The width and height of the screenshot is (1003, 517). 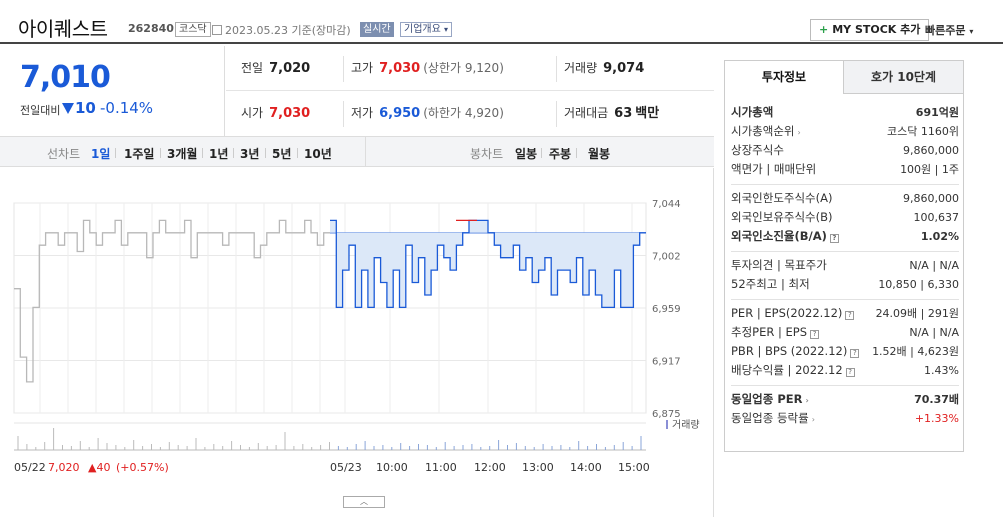 I want to click on market-badge: 코스닥, so click(x=193, y=29).